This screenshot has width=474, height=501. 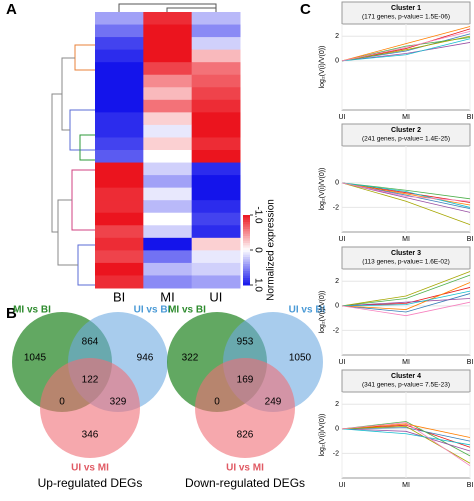 I want to click on venn-set-label: UI vs BI, so click(x=307, y=310).